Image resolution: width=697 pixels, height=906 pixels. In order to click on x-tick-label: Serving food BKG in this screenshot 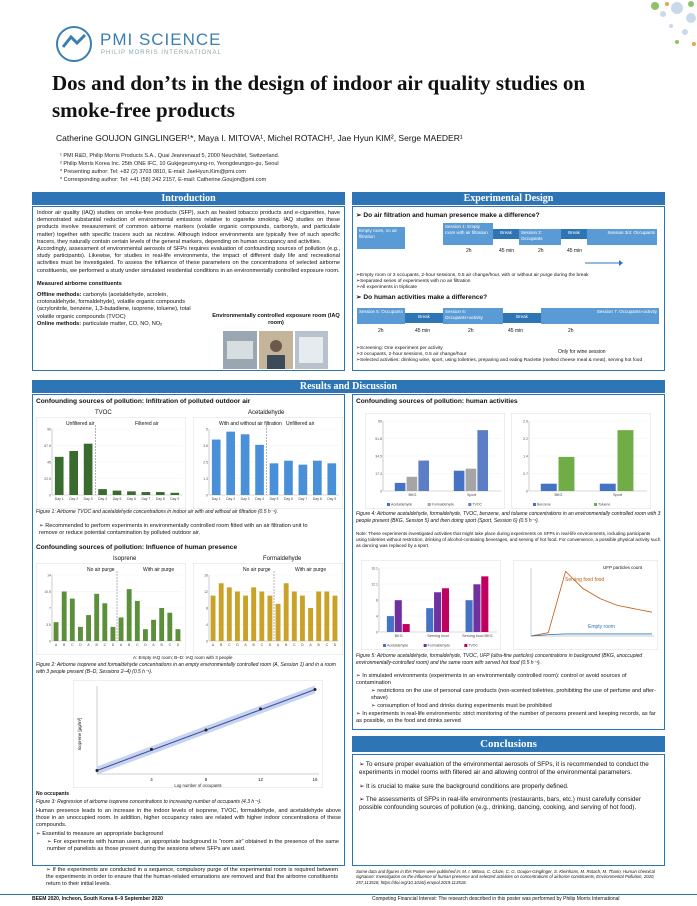, I will do `click(477, 636)`.